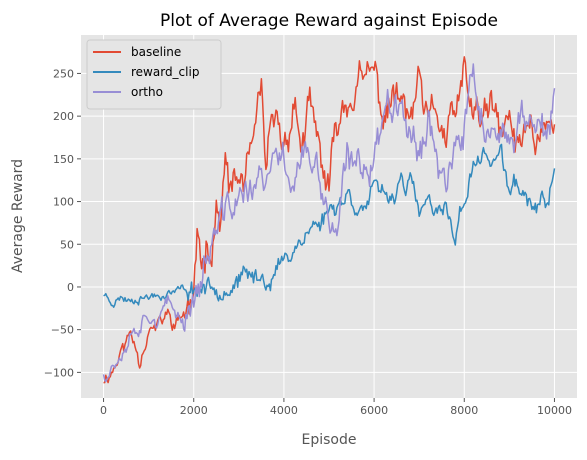 Image resolution: width=587 pixels, height=460 pixels. Describe the element at coordinates (147, 92) in the screenshot. I see `legend-label: ortho` at that location.